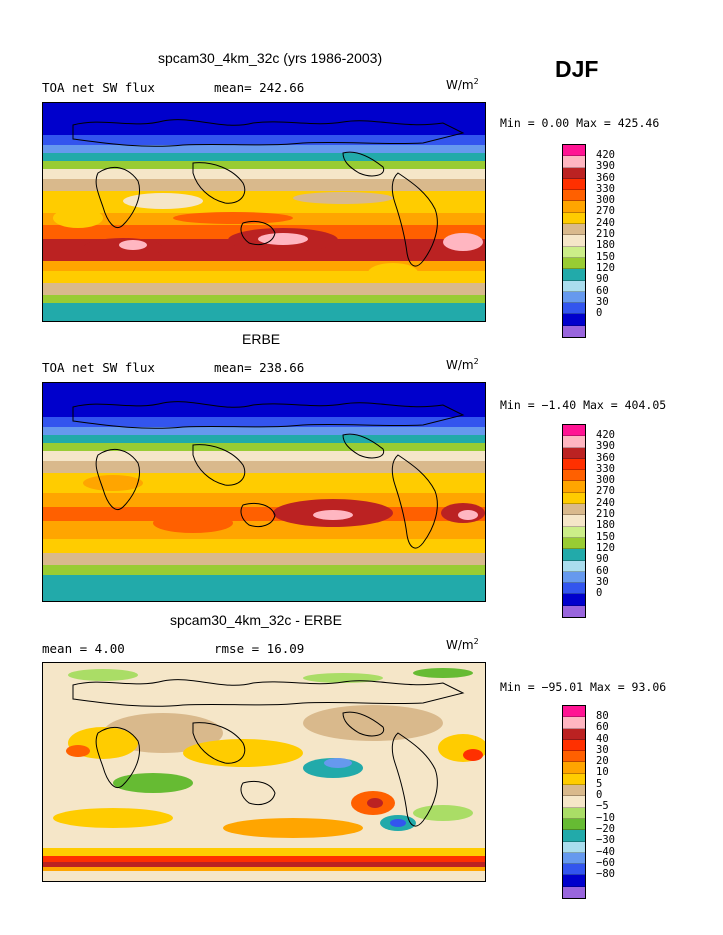 Image resolution: width=723 pixels, height=935 pixels. I want to click on panel1-unit: W/m2, so click(462, 84).